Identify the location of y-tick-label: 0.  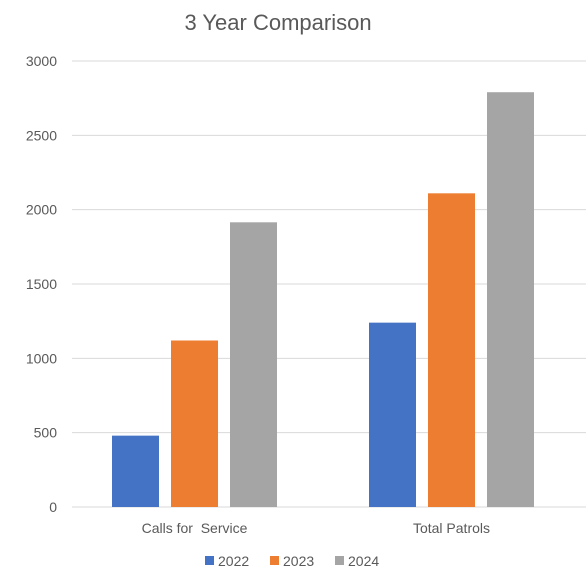
(53, 507).